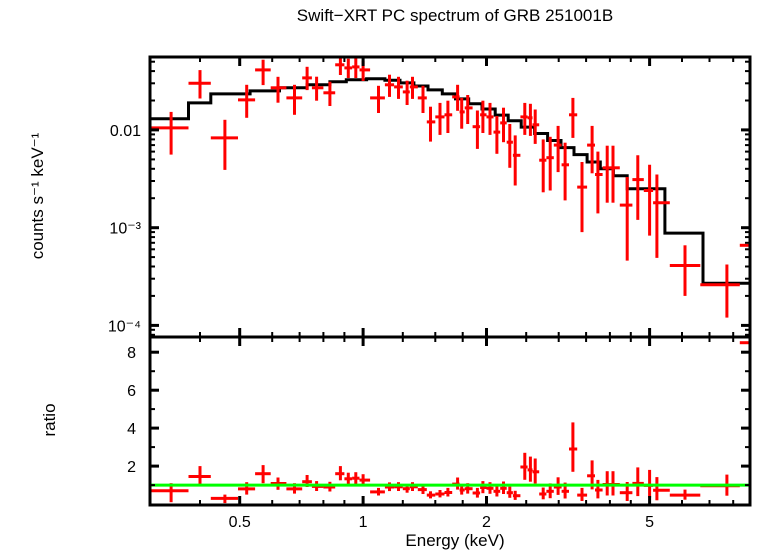 The height and width of the screenshot is (556, 758). What do you see at coordinates (131, 353) in the screenshot?
I see `svg-text: 8` at bounding box center [131, 353].